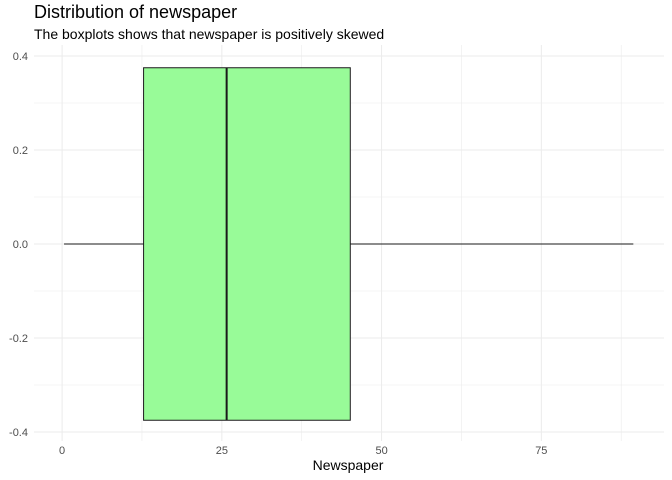  Describe the element at coordinates (136, 12) in the screenshot. I see `chart-title: Distribution of newspaper` at that location.